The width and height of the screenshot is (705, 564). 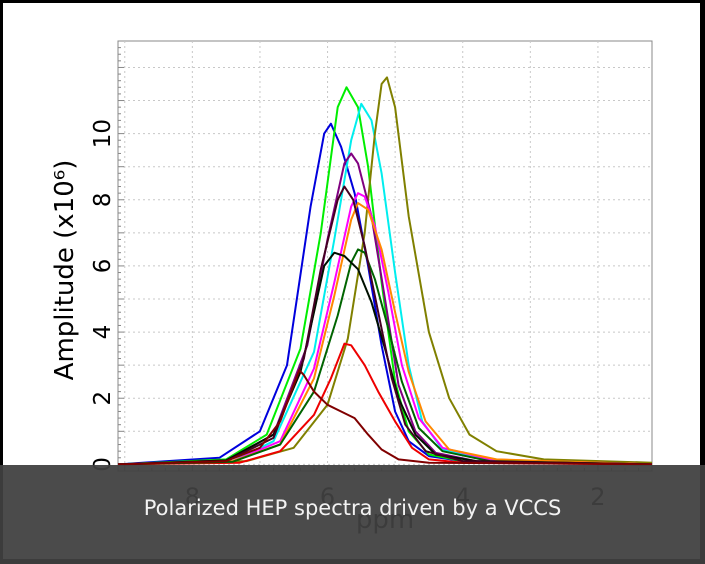 I want to click on y-axis-label: Amplitude (x10⁶), so click(x=65, y=270).